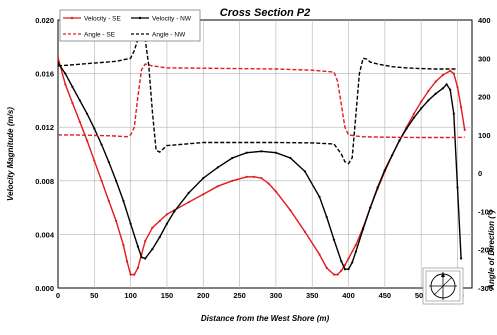  I want to click on y-left-tick-label: 0.004, so click(45, 234).